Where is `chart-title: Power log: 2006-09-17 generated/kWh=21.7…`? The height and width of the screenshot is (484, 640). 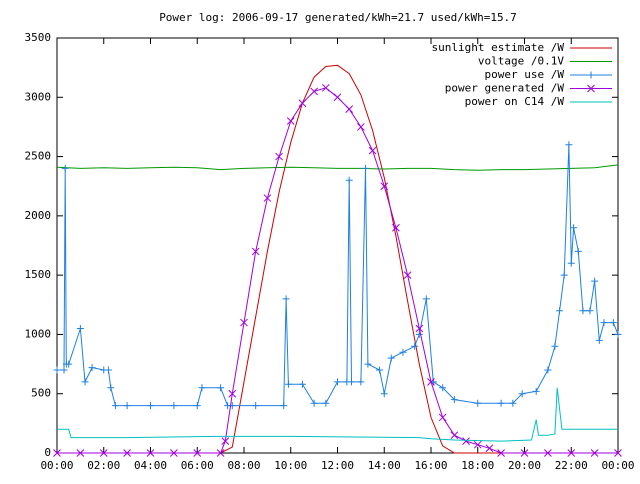 chart-title: Power log: 2006-09-17 generated/kWh=21.7… is located at coordinates (338, 17).